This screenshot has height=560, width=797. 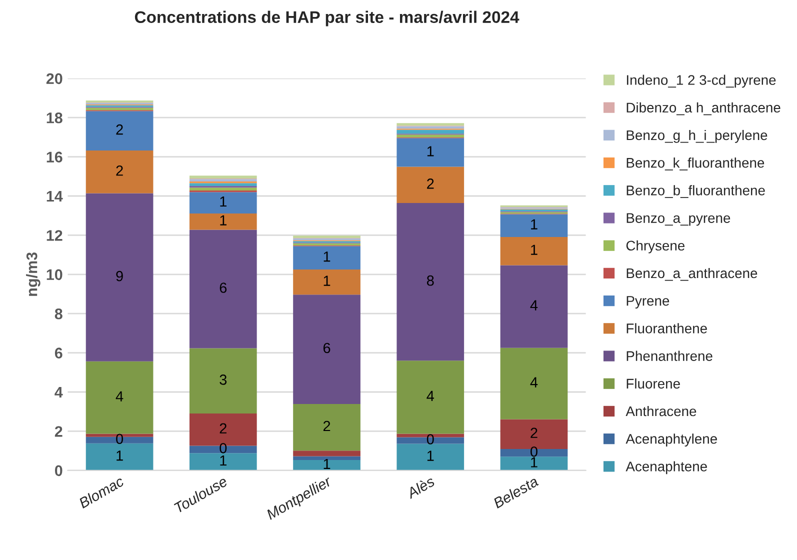 What do you see at coordinates (655, 247) in the screenshot?
I see `legend-label: Chrysene` at bounding box center [655, 247].